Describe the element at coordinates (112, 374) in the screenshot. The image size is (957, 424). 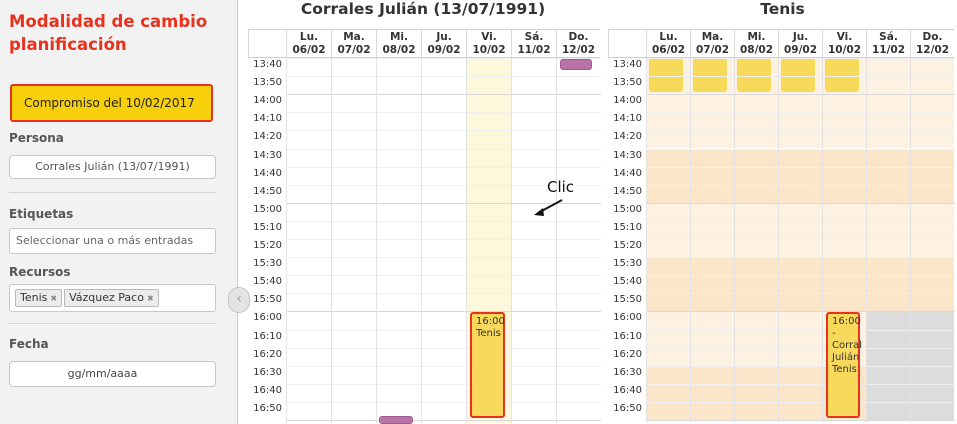
I see `date-input: gg/mm/aaaa` at that location.